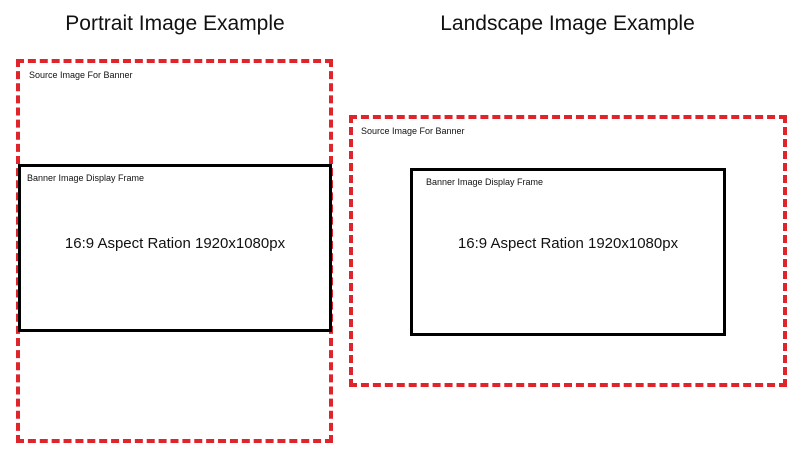 The image size is (800, 465). Describe the element at coordinates (413, 131) in the screenshot. I see `landscape-source-image-label: Source Image For Banner` at that location.